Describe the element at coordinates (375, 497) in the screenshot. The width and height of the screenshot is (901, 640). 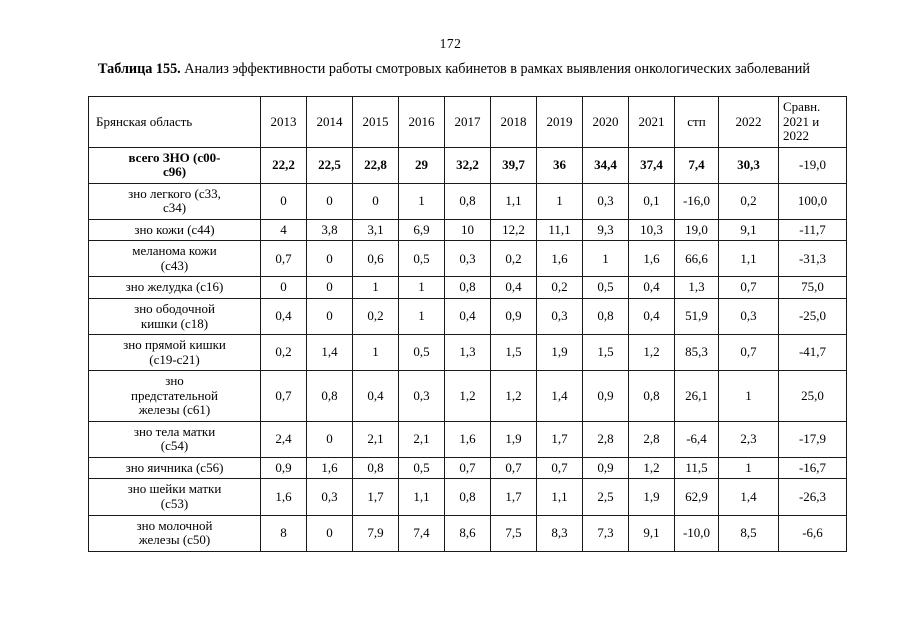
I see `value-cell: 1,7` at that location.